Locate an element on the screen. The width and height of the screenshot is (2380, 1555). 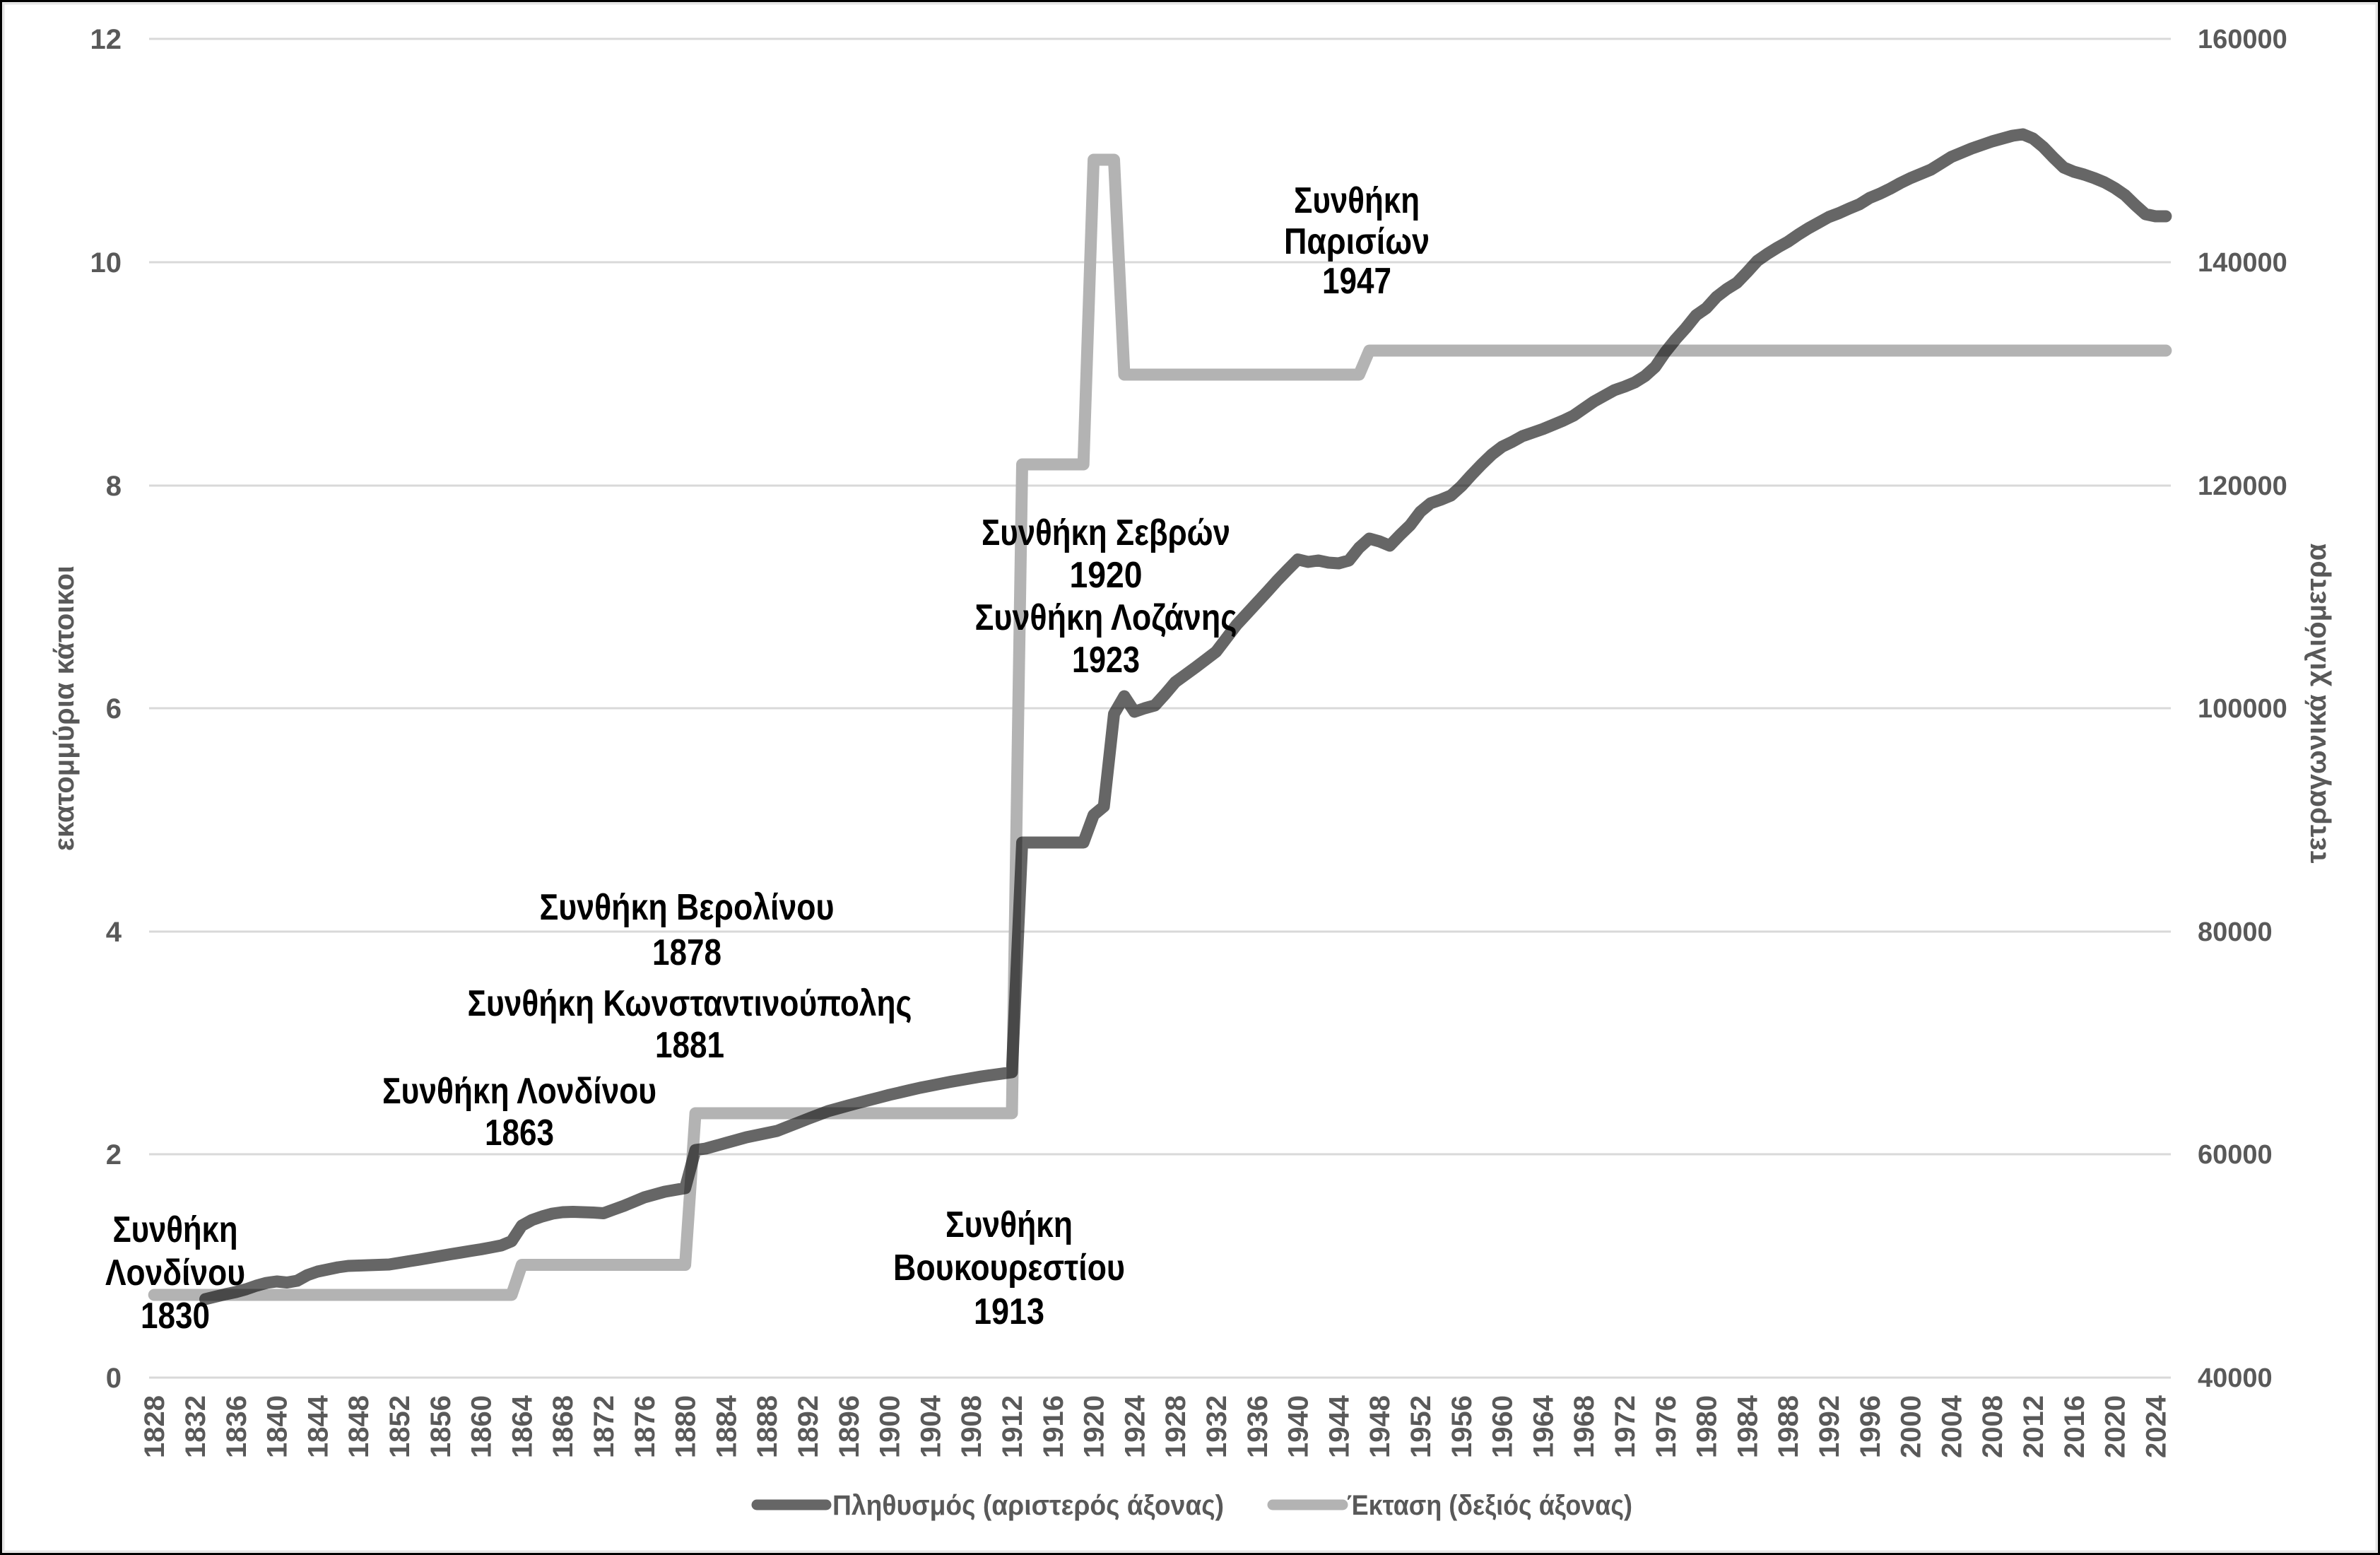
svg-text: 60000 is located at coordinates (2236, 1155).